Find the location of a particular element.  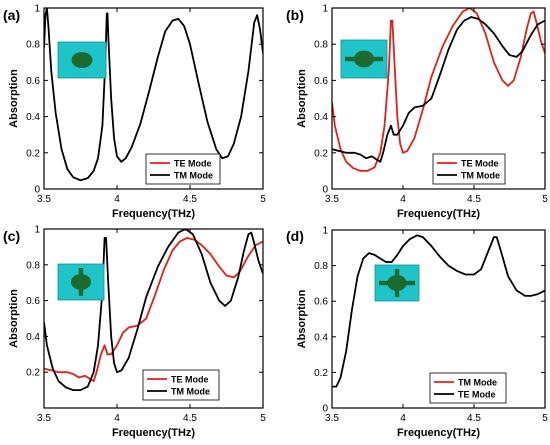

ellipse-patch-icon is located at coordinates (82, 60).